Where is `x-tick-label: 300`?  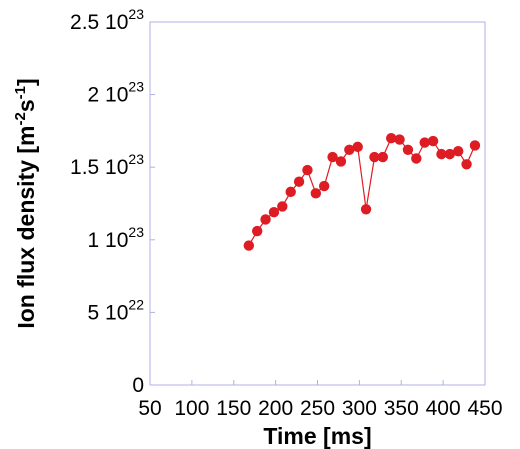 x-tick-label: 300 is located at coordinates (359, 408).